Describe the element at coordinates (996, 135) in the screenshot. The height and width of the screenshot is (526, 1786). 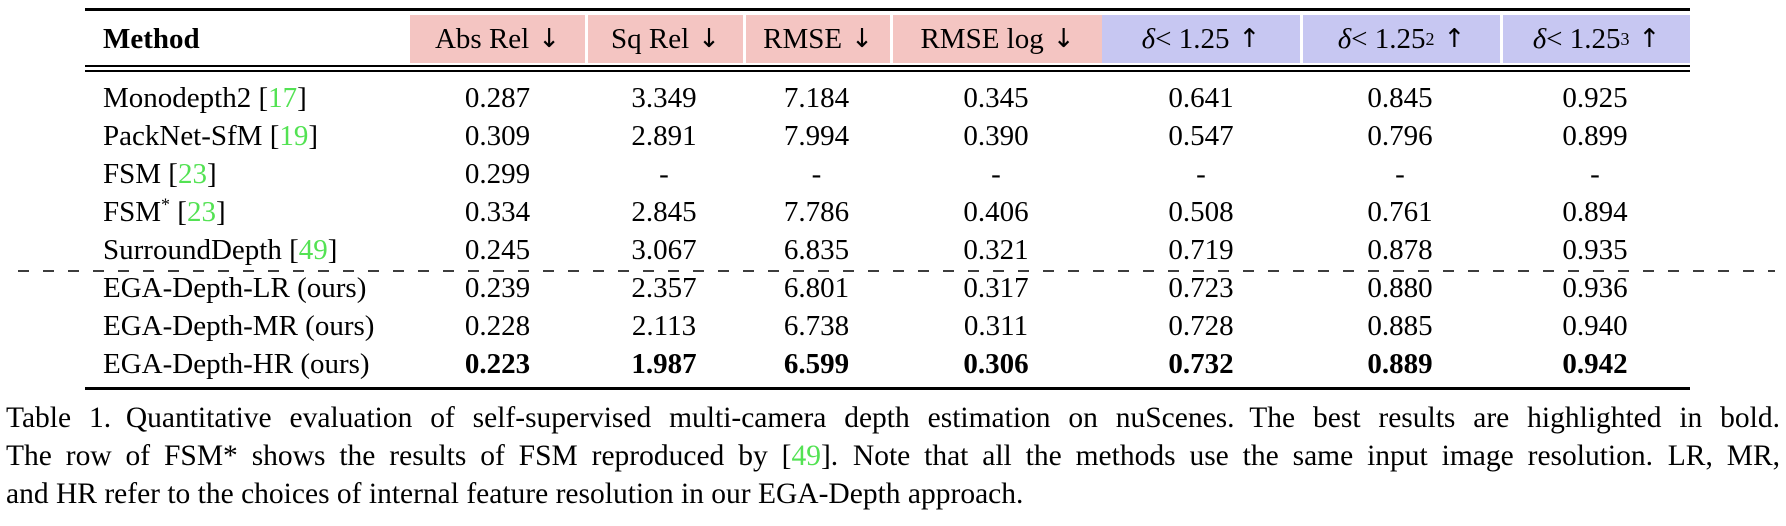
I see `metric-value: 0.390` at that location.